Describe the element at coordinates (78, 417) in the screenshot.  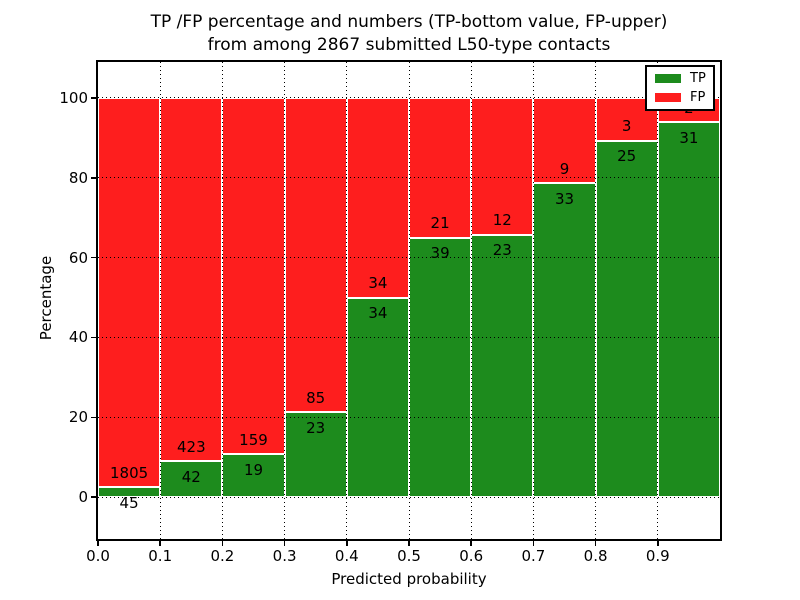
I see `y-tick-label-20: 20` at that location.